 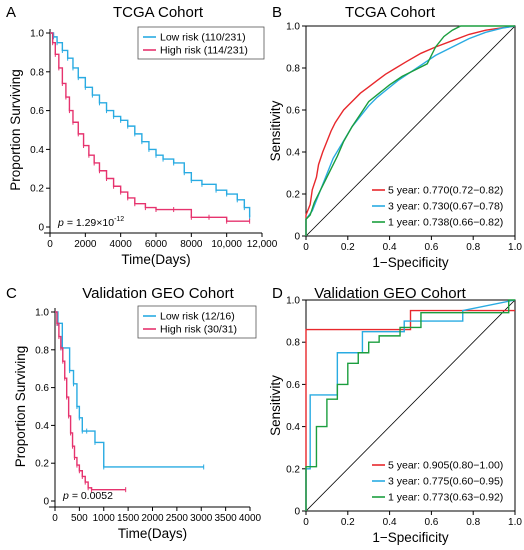 I want to click on legend-label: 5 year: 0.770(0.72−0.82), so click(x=445, y=191).